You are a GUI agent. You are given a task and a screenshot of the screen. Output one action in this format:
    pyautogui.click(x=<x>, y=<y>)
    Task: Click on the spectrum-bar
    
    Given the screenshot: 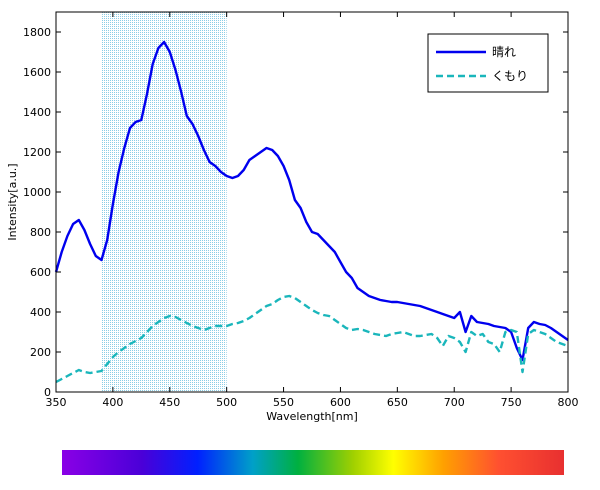 What is the action you would take?
    pyautogui.click(x=313, y=462)
    